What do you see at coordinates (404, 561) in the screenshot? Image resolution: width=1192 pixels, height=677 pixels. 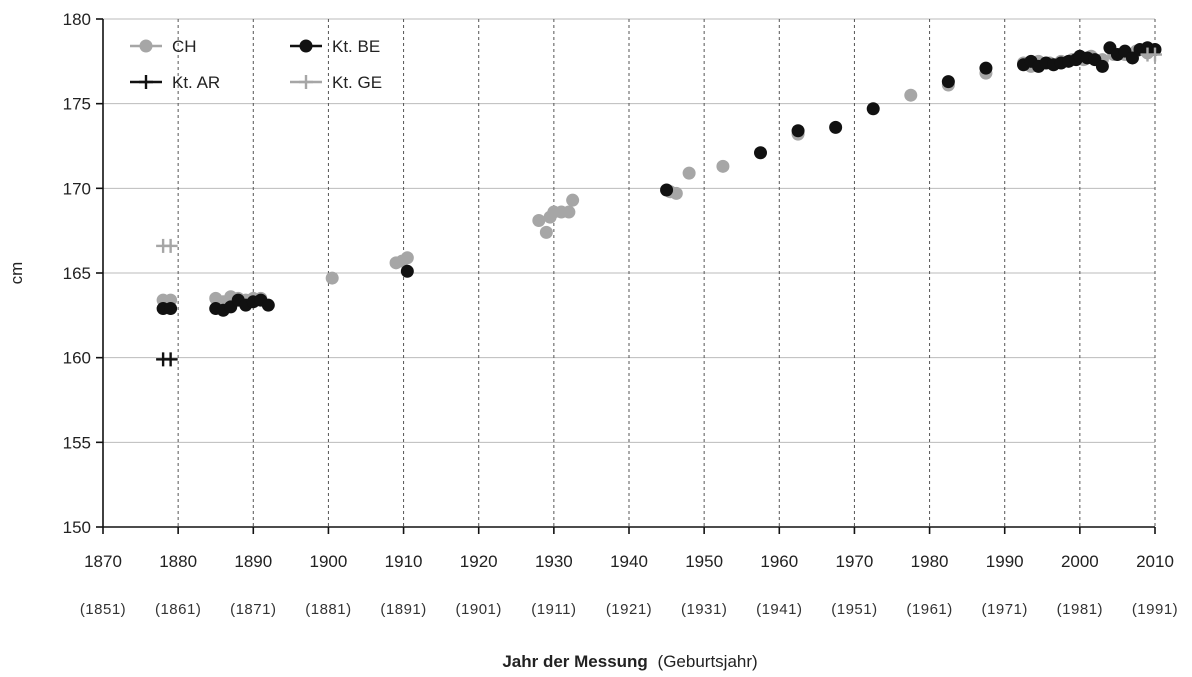 I see `x-tick-label: 1910` at bounding box center [404, 561].